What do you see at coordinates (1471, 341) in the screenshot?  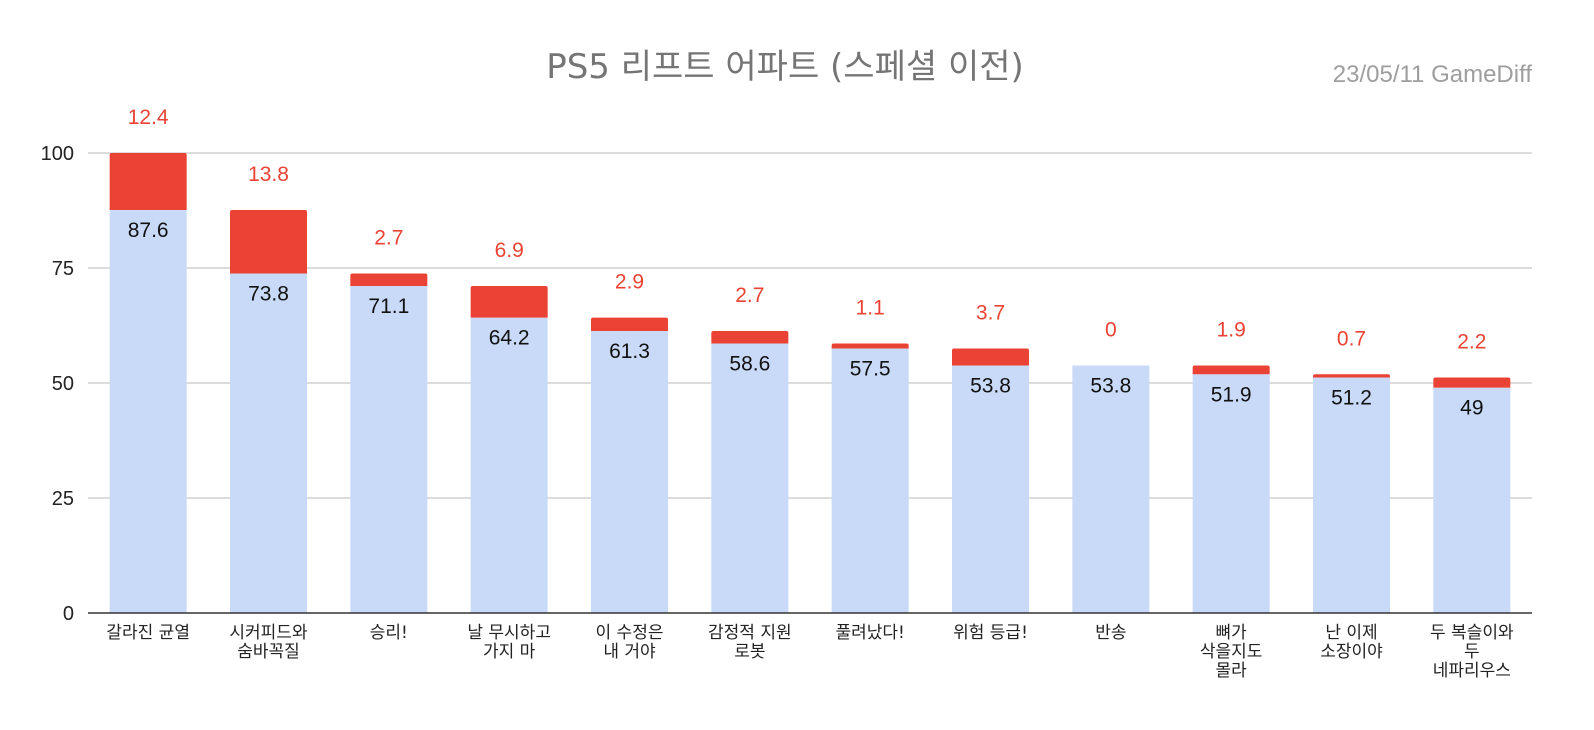 I see `upgrade-value-label: 2.2` at bounding box center [1471, 341].